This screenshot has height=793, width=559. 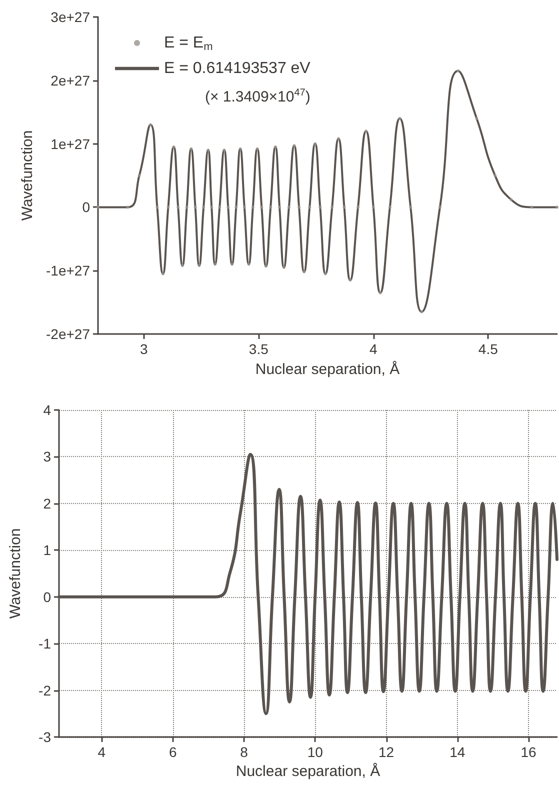 What do you see at coordinates (45, 644) in the screenshot?
I see `y-tick-label: -1` at bounding box center [45, 644].